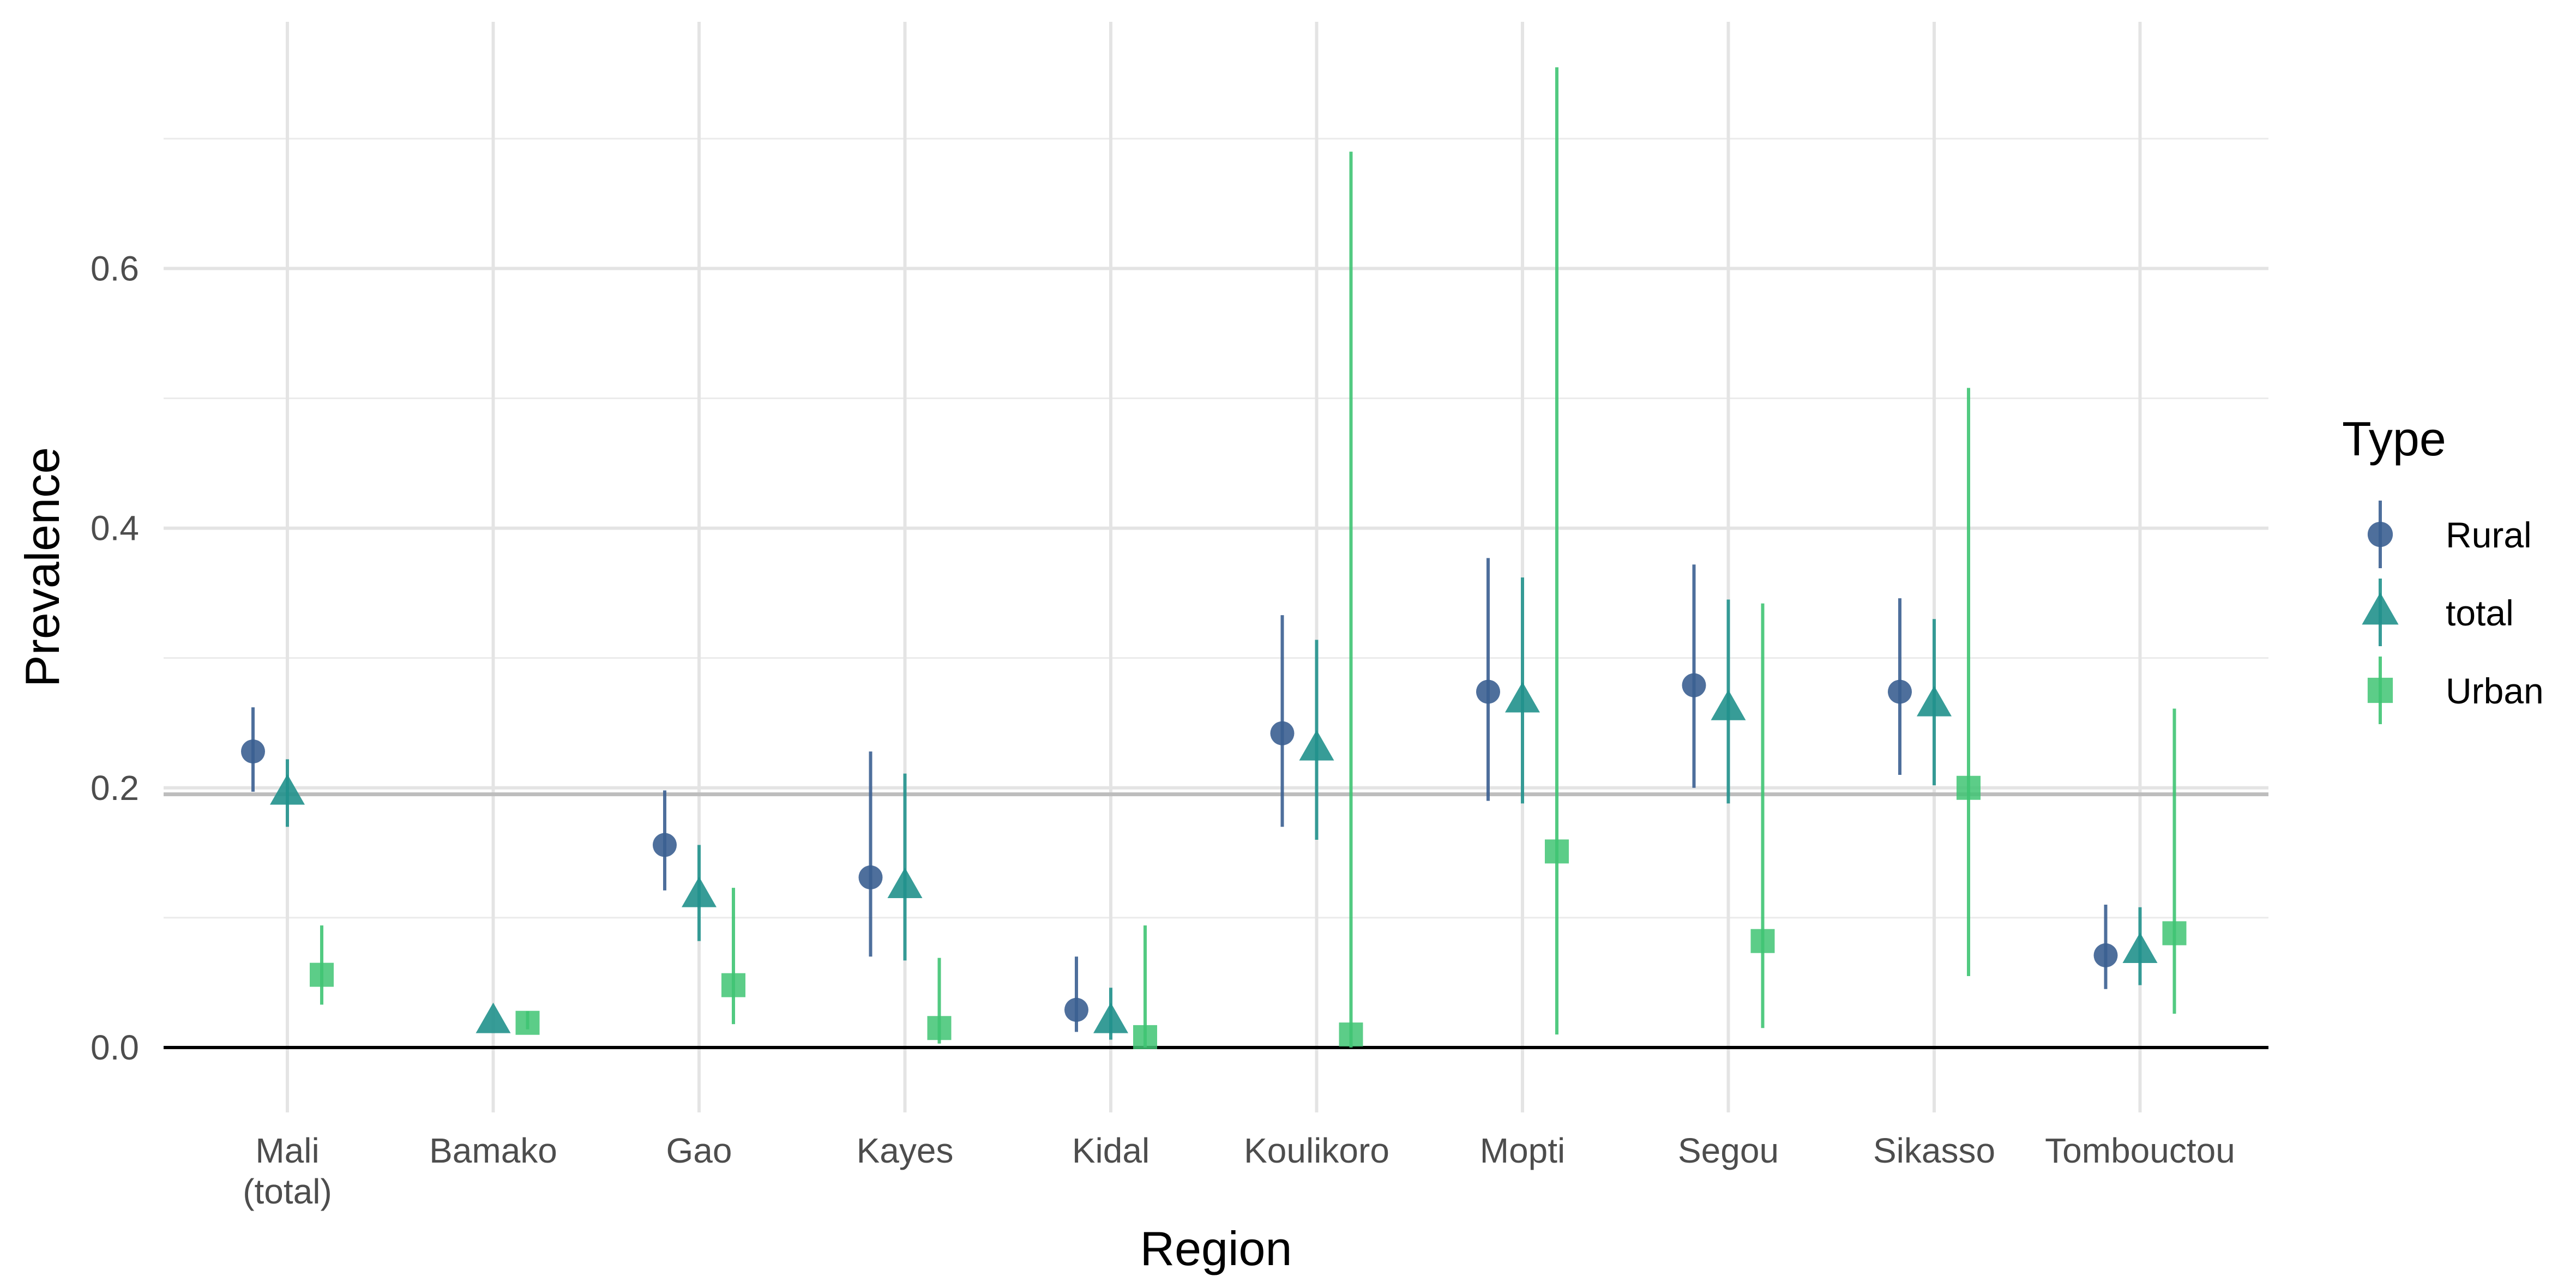  Describe the element at coordinates (2140, 1150) in the screenshot. I see `x-tick-label: Tombouctou` at that location.